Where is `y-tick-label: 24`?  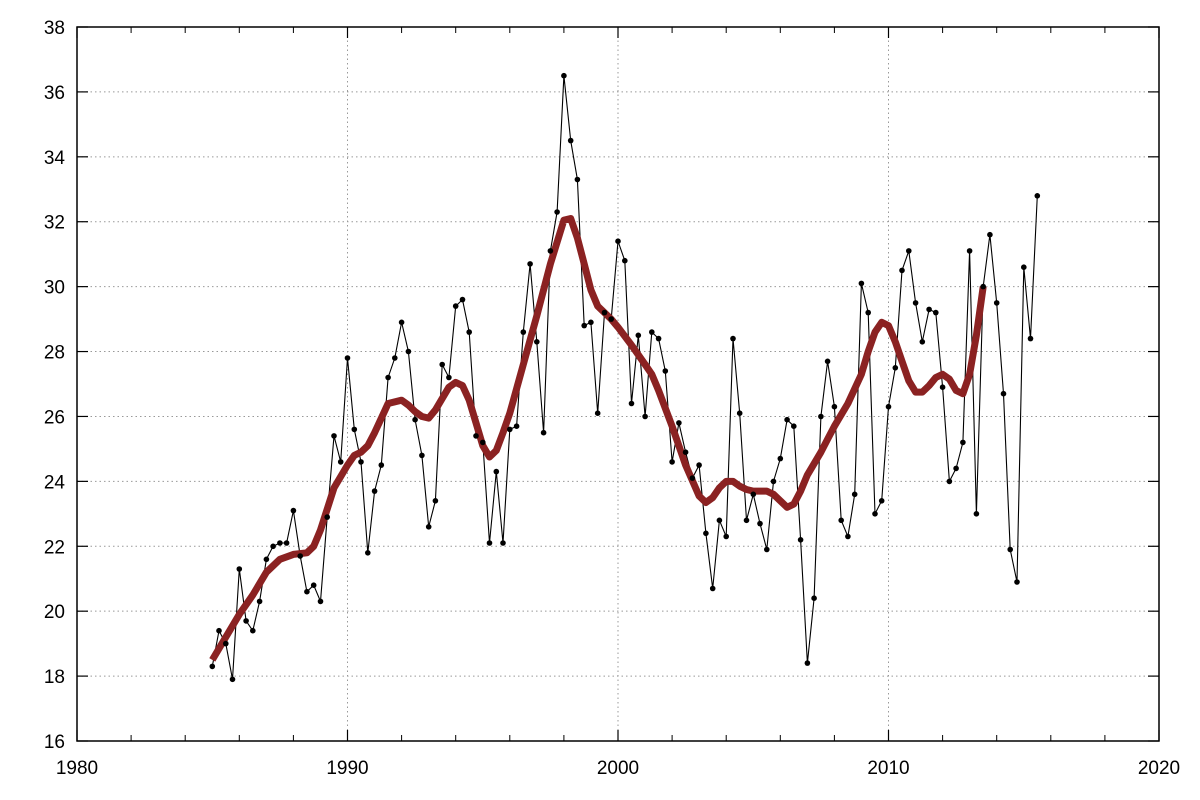 y-tick-label: 24 is located at coordinates (55, 482).